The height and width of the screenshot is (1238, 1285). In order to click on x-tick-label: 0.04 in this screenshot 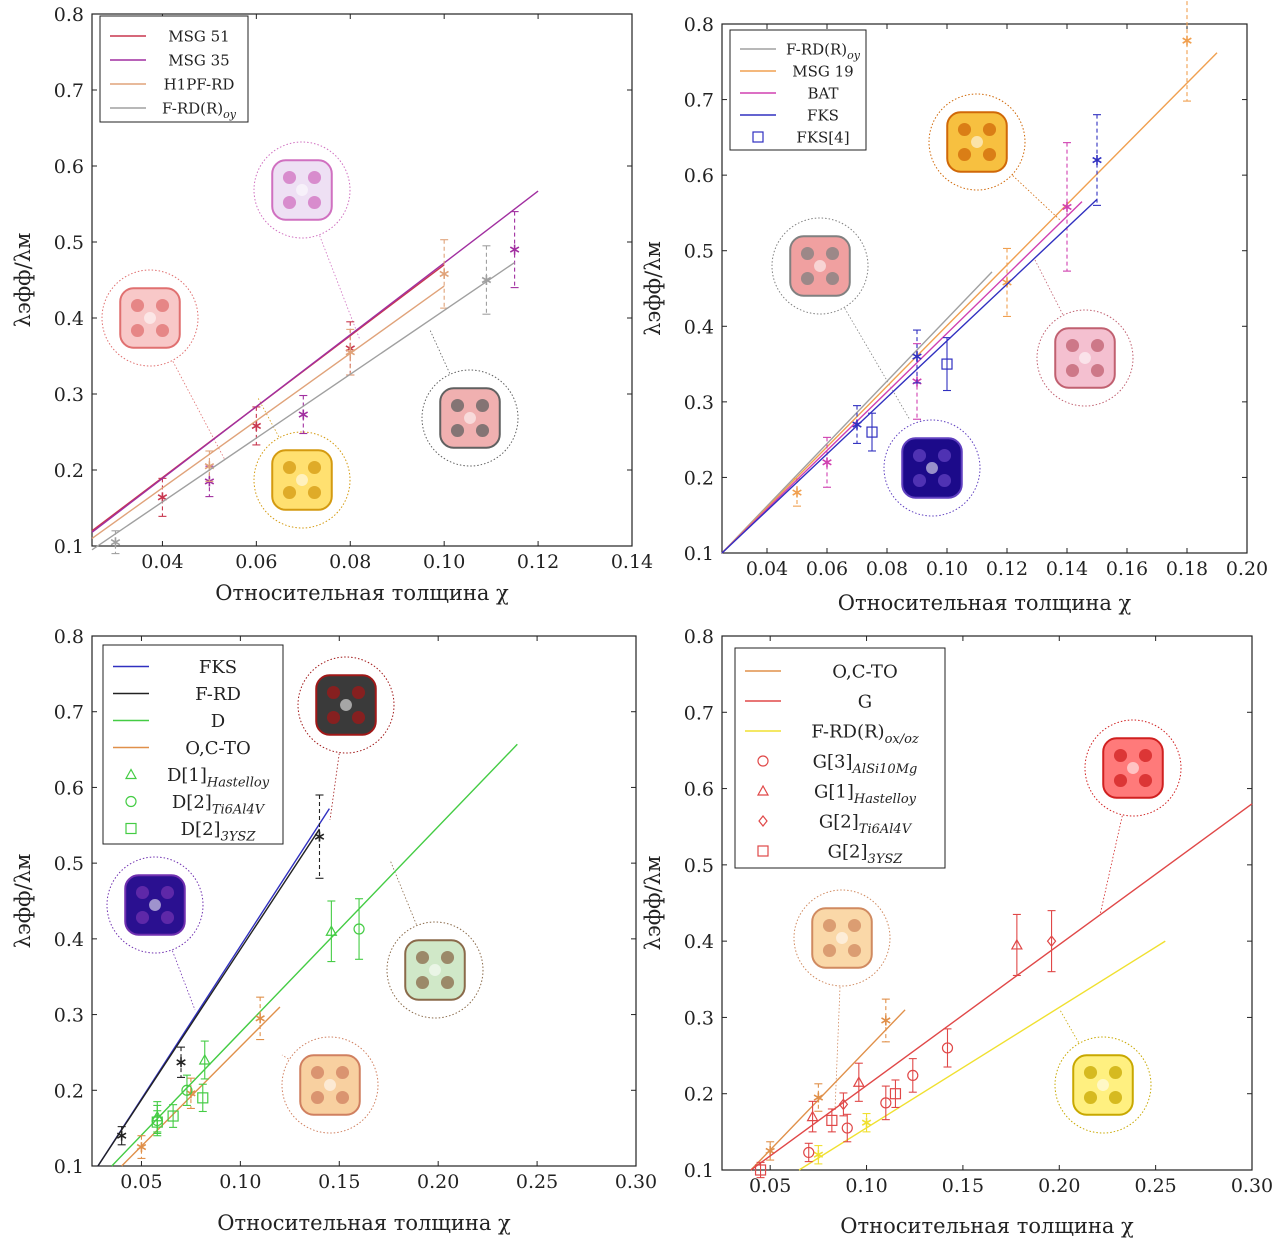, I will do `click(767, 569)`.